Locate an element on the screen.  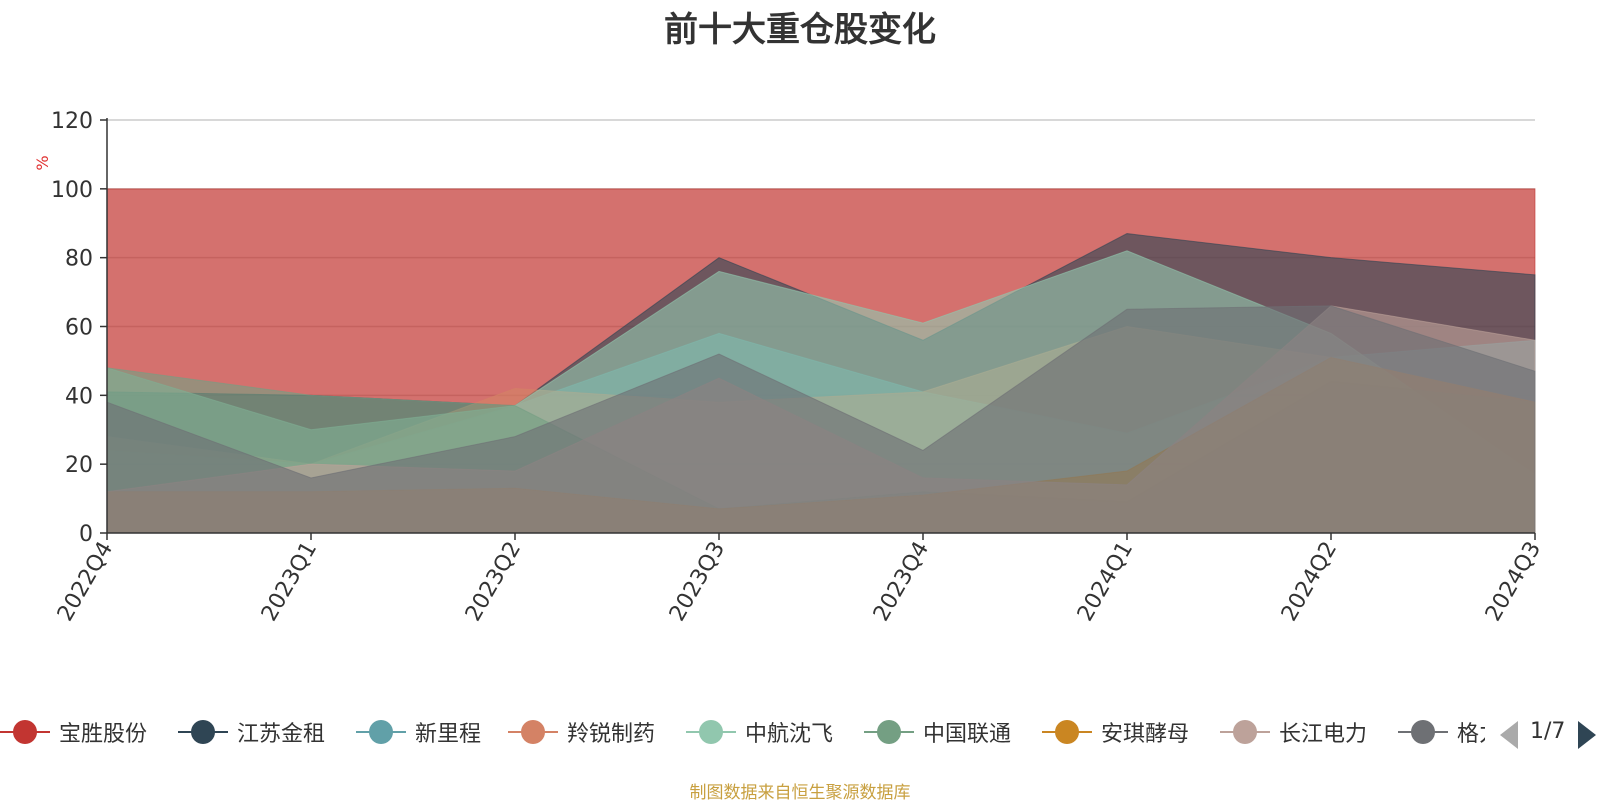
legend-item: 中航沈飞 is located at coordinates (759, 732).